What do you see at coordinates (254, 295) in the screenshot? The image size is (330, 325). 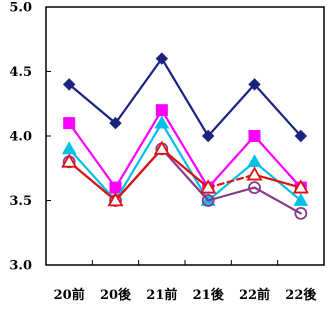 I see `x-tick-label: 22前` at bounding box center [254, 295].